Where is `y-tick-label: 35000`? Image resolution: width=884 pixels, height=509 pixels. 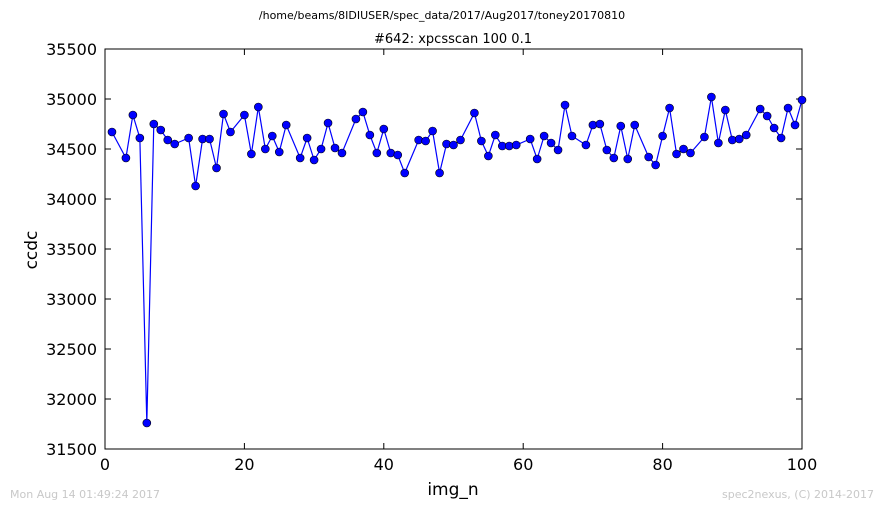
y-tick-label: 35000 is located at coordinates (71, 99).